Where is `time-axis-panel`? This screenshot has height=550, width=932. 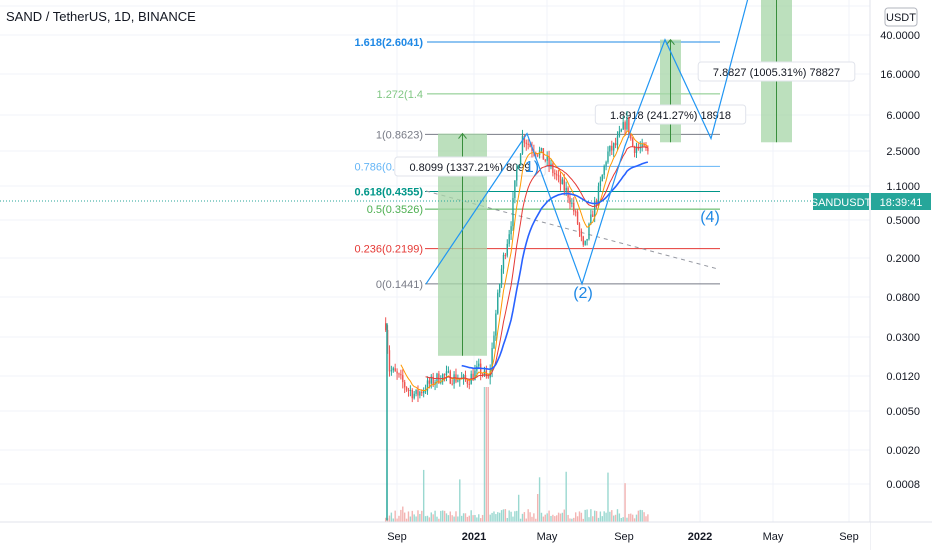
time-axis-panel is located at coordinates (435, 536).